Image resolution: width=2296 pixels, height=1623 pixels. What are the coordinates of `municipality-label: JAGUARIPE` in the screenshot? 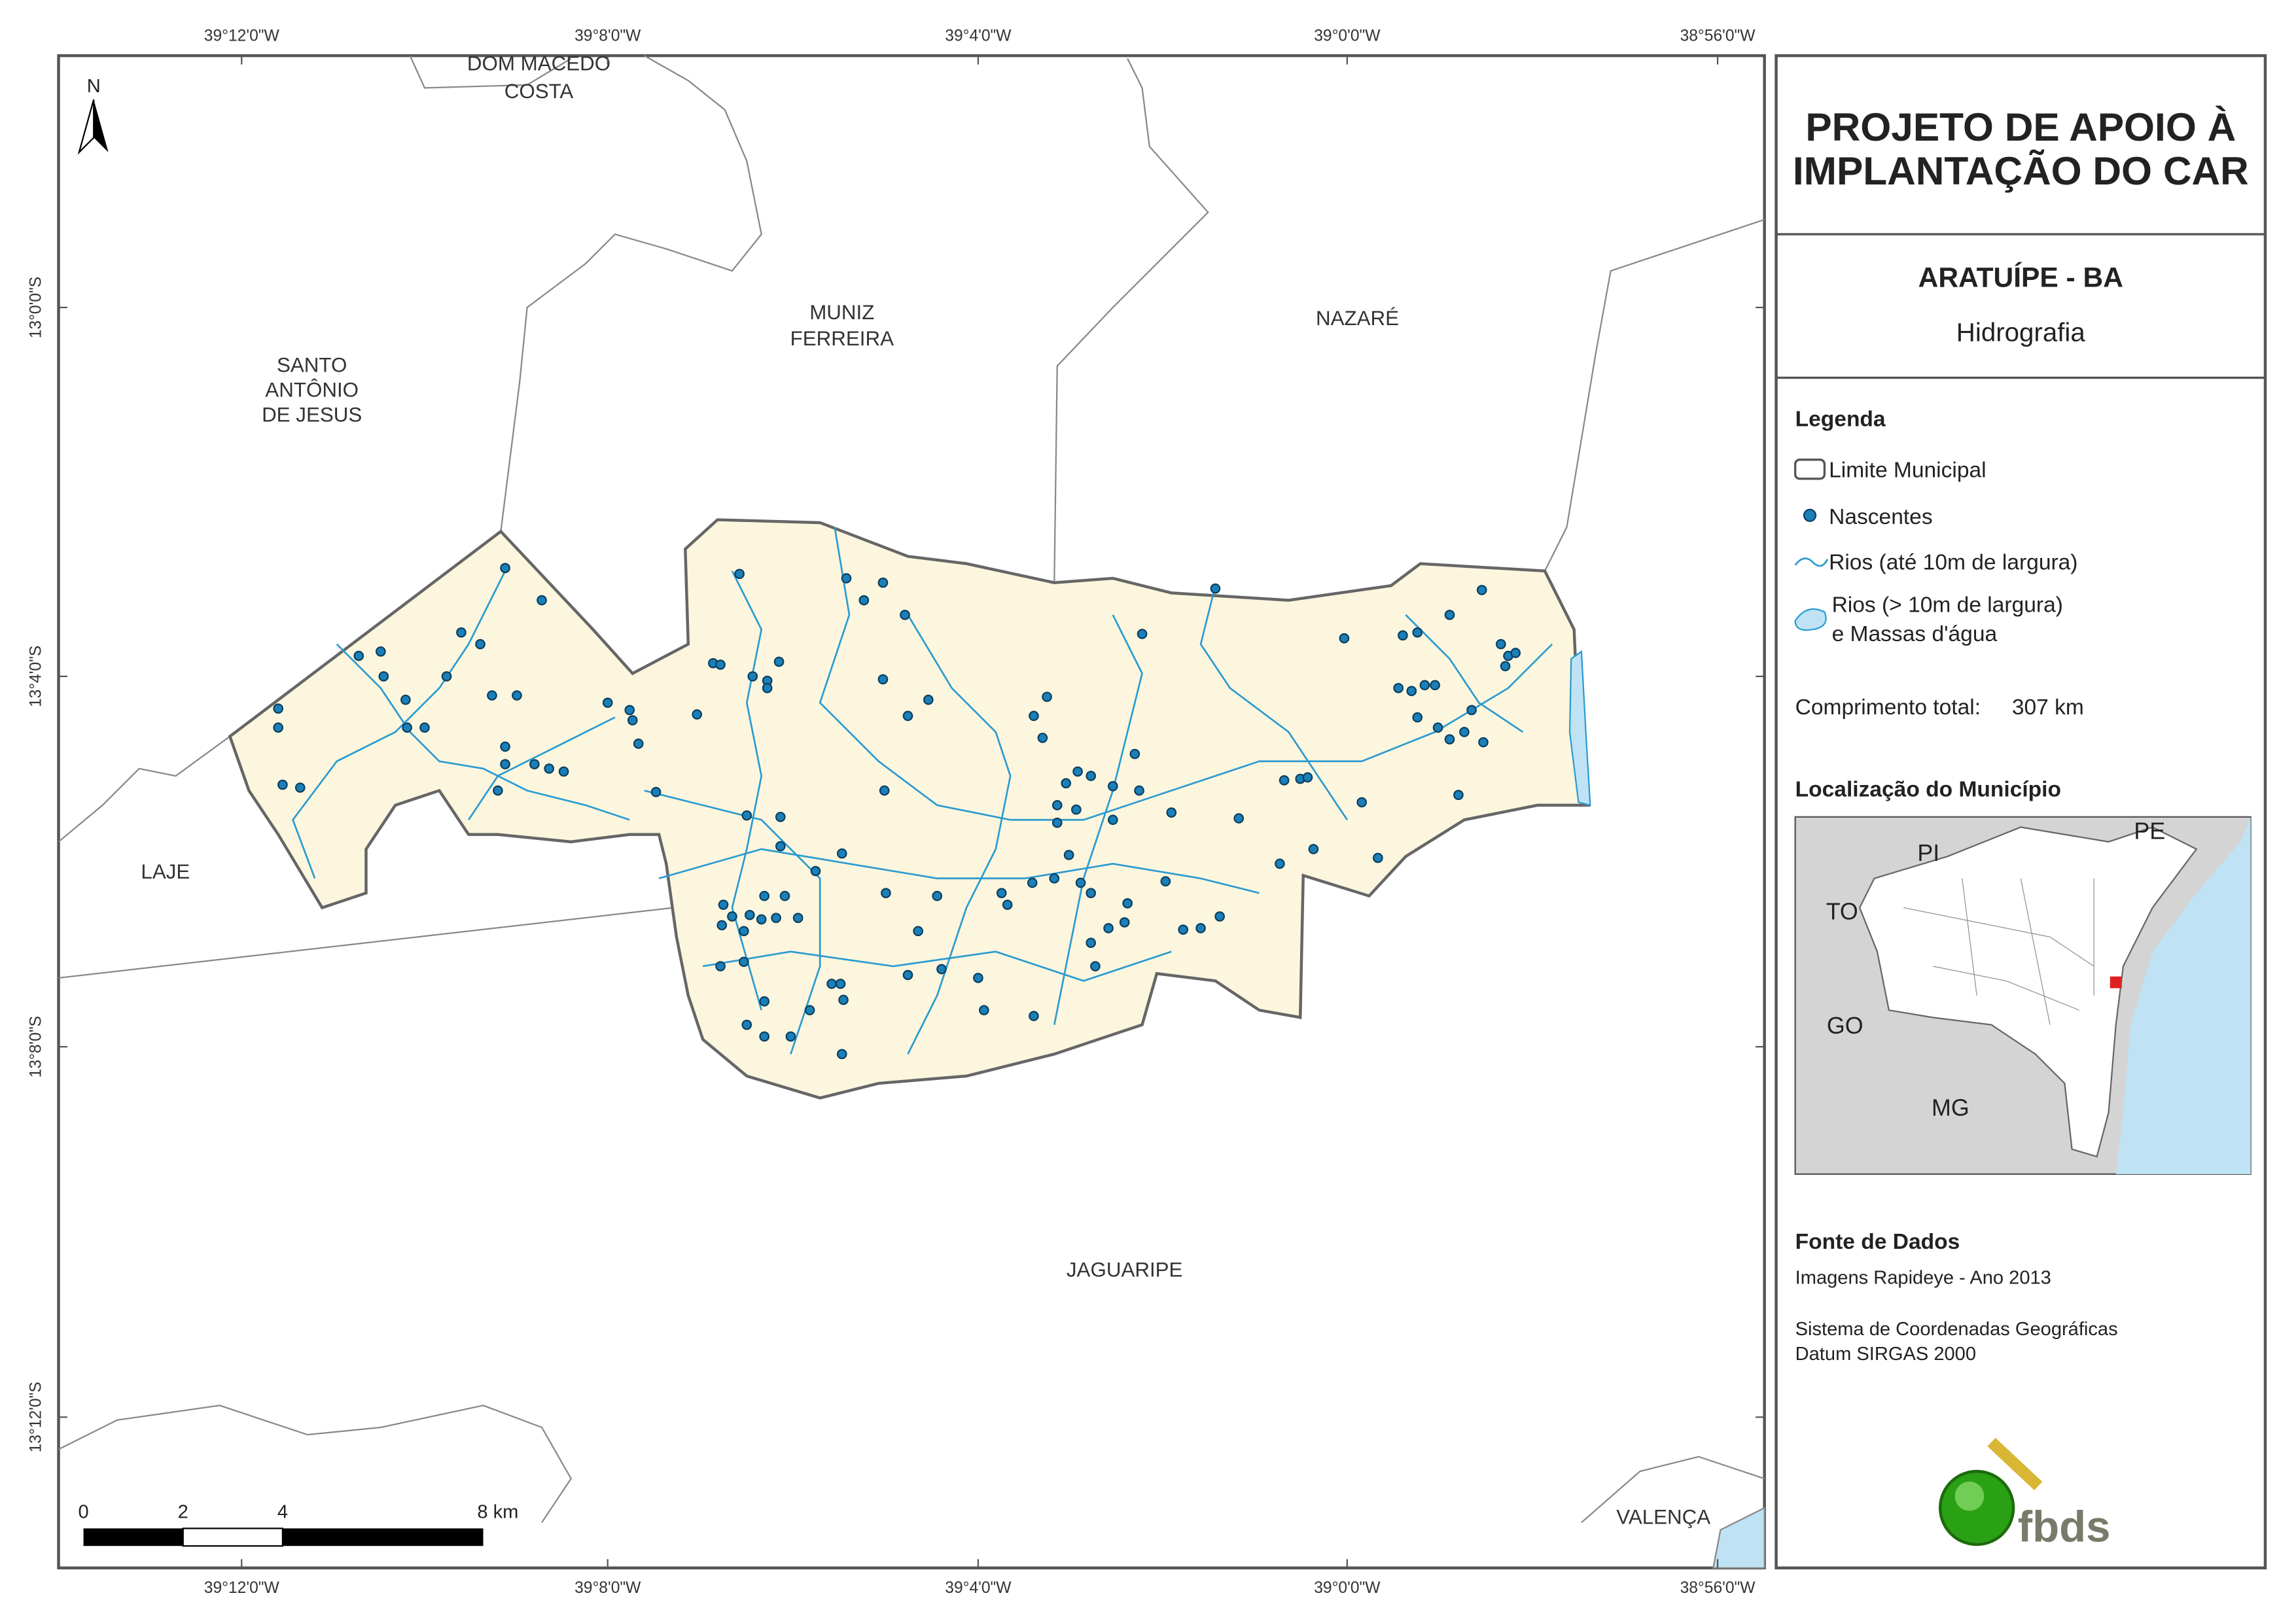 It's located at (1125, 1270).